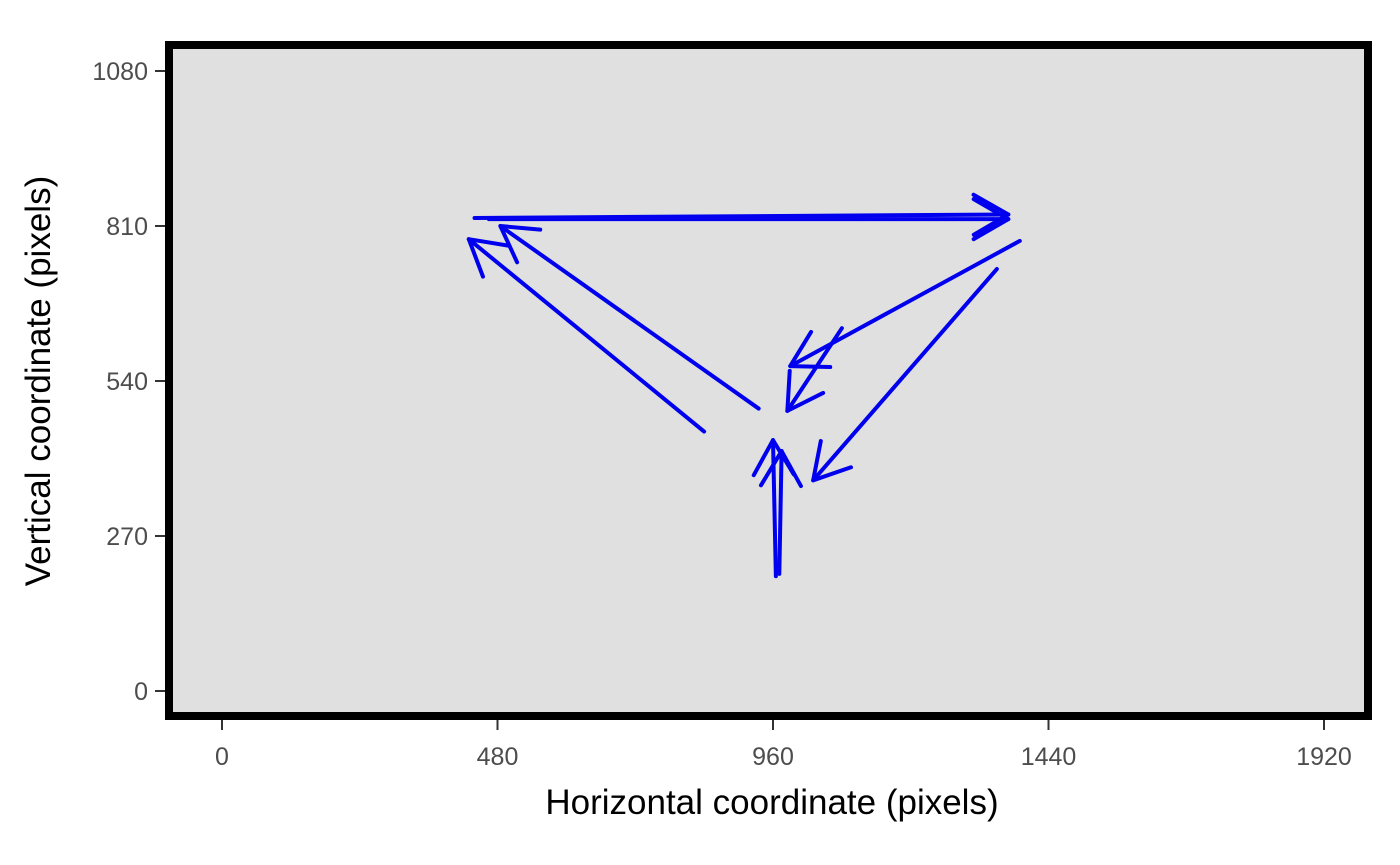 This screenshot has width=1400, height=865. Describe the element at coordinates (773, 757) in the screenshot. I see `x-tick-label: 960` at that location.